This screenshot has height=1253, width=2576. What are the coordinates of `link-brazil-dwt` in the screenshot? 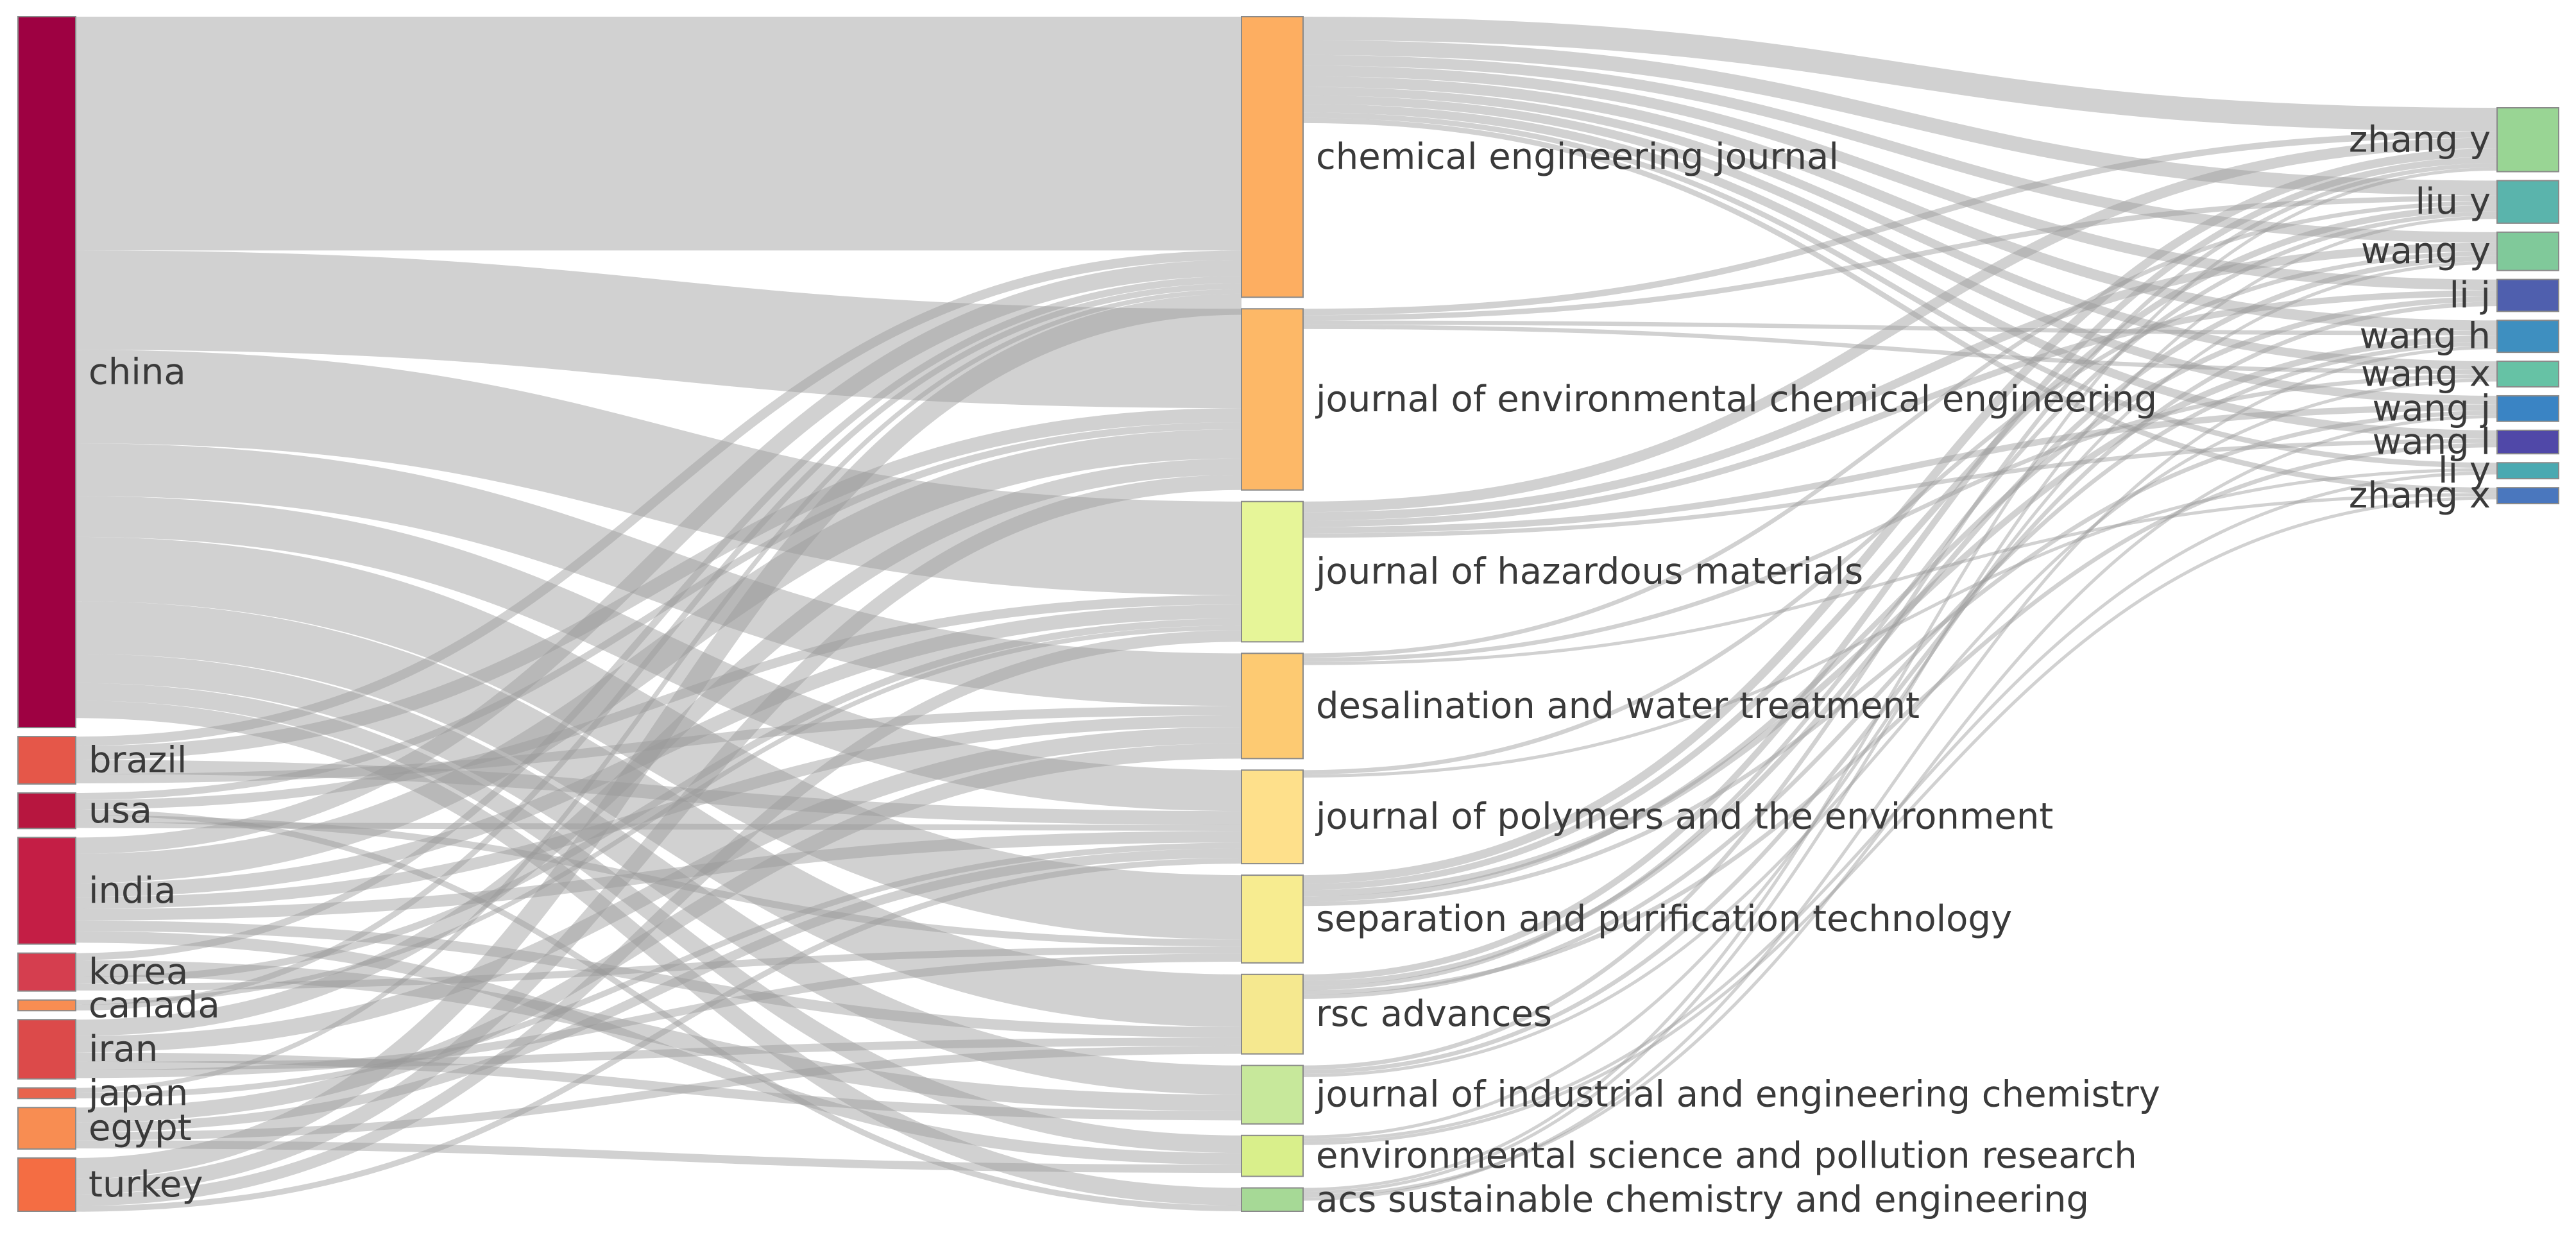 It's located at (658, 744).